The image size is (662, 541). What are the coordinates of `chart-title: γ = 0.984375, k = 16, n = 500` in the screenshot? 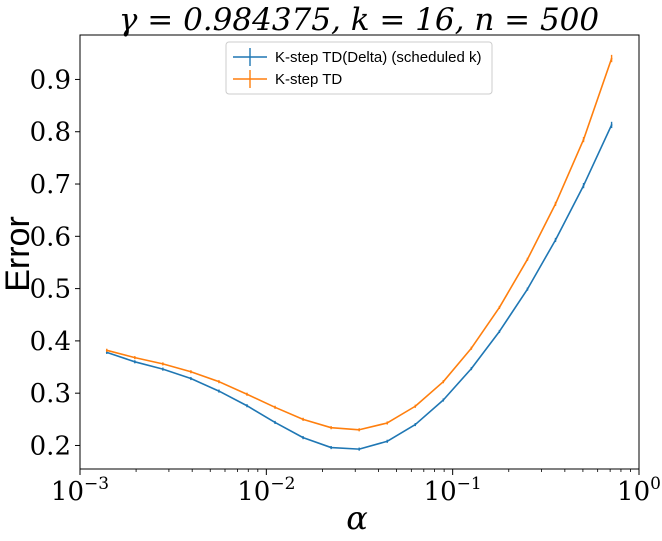 It's located at (359, 20).